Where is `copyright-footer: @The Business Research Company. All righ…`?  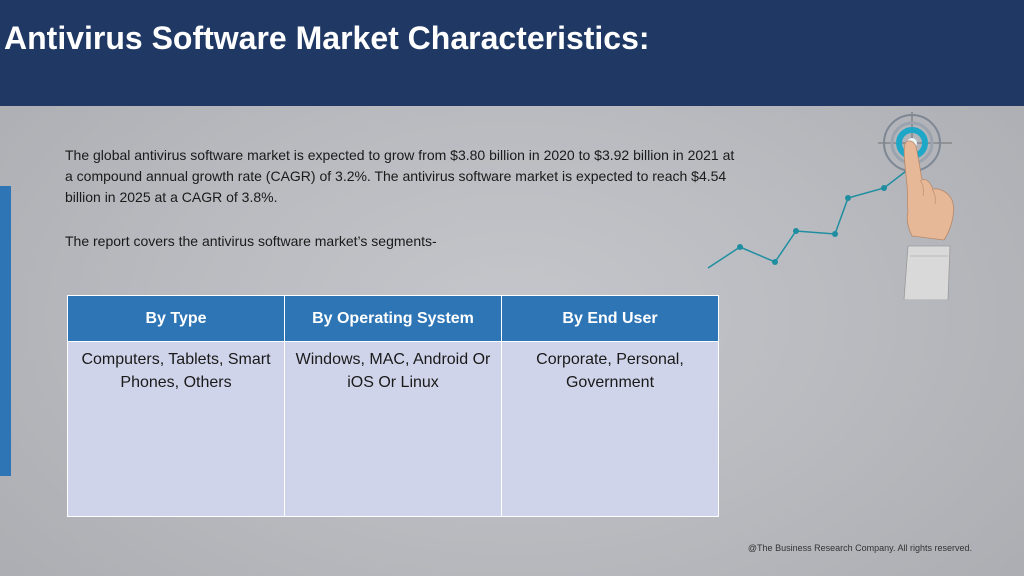 copyright-footer: @The Business Research Company. All righ… is located at coordinates (859, 548).